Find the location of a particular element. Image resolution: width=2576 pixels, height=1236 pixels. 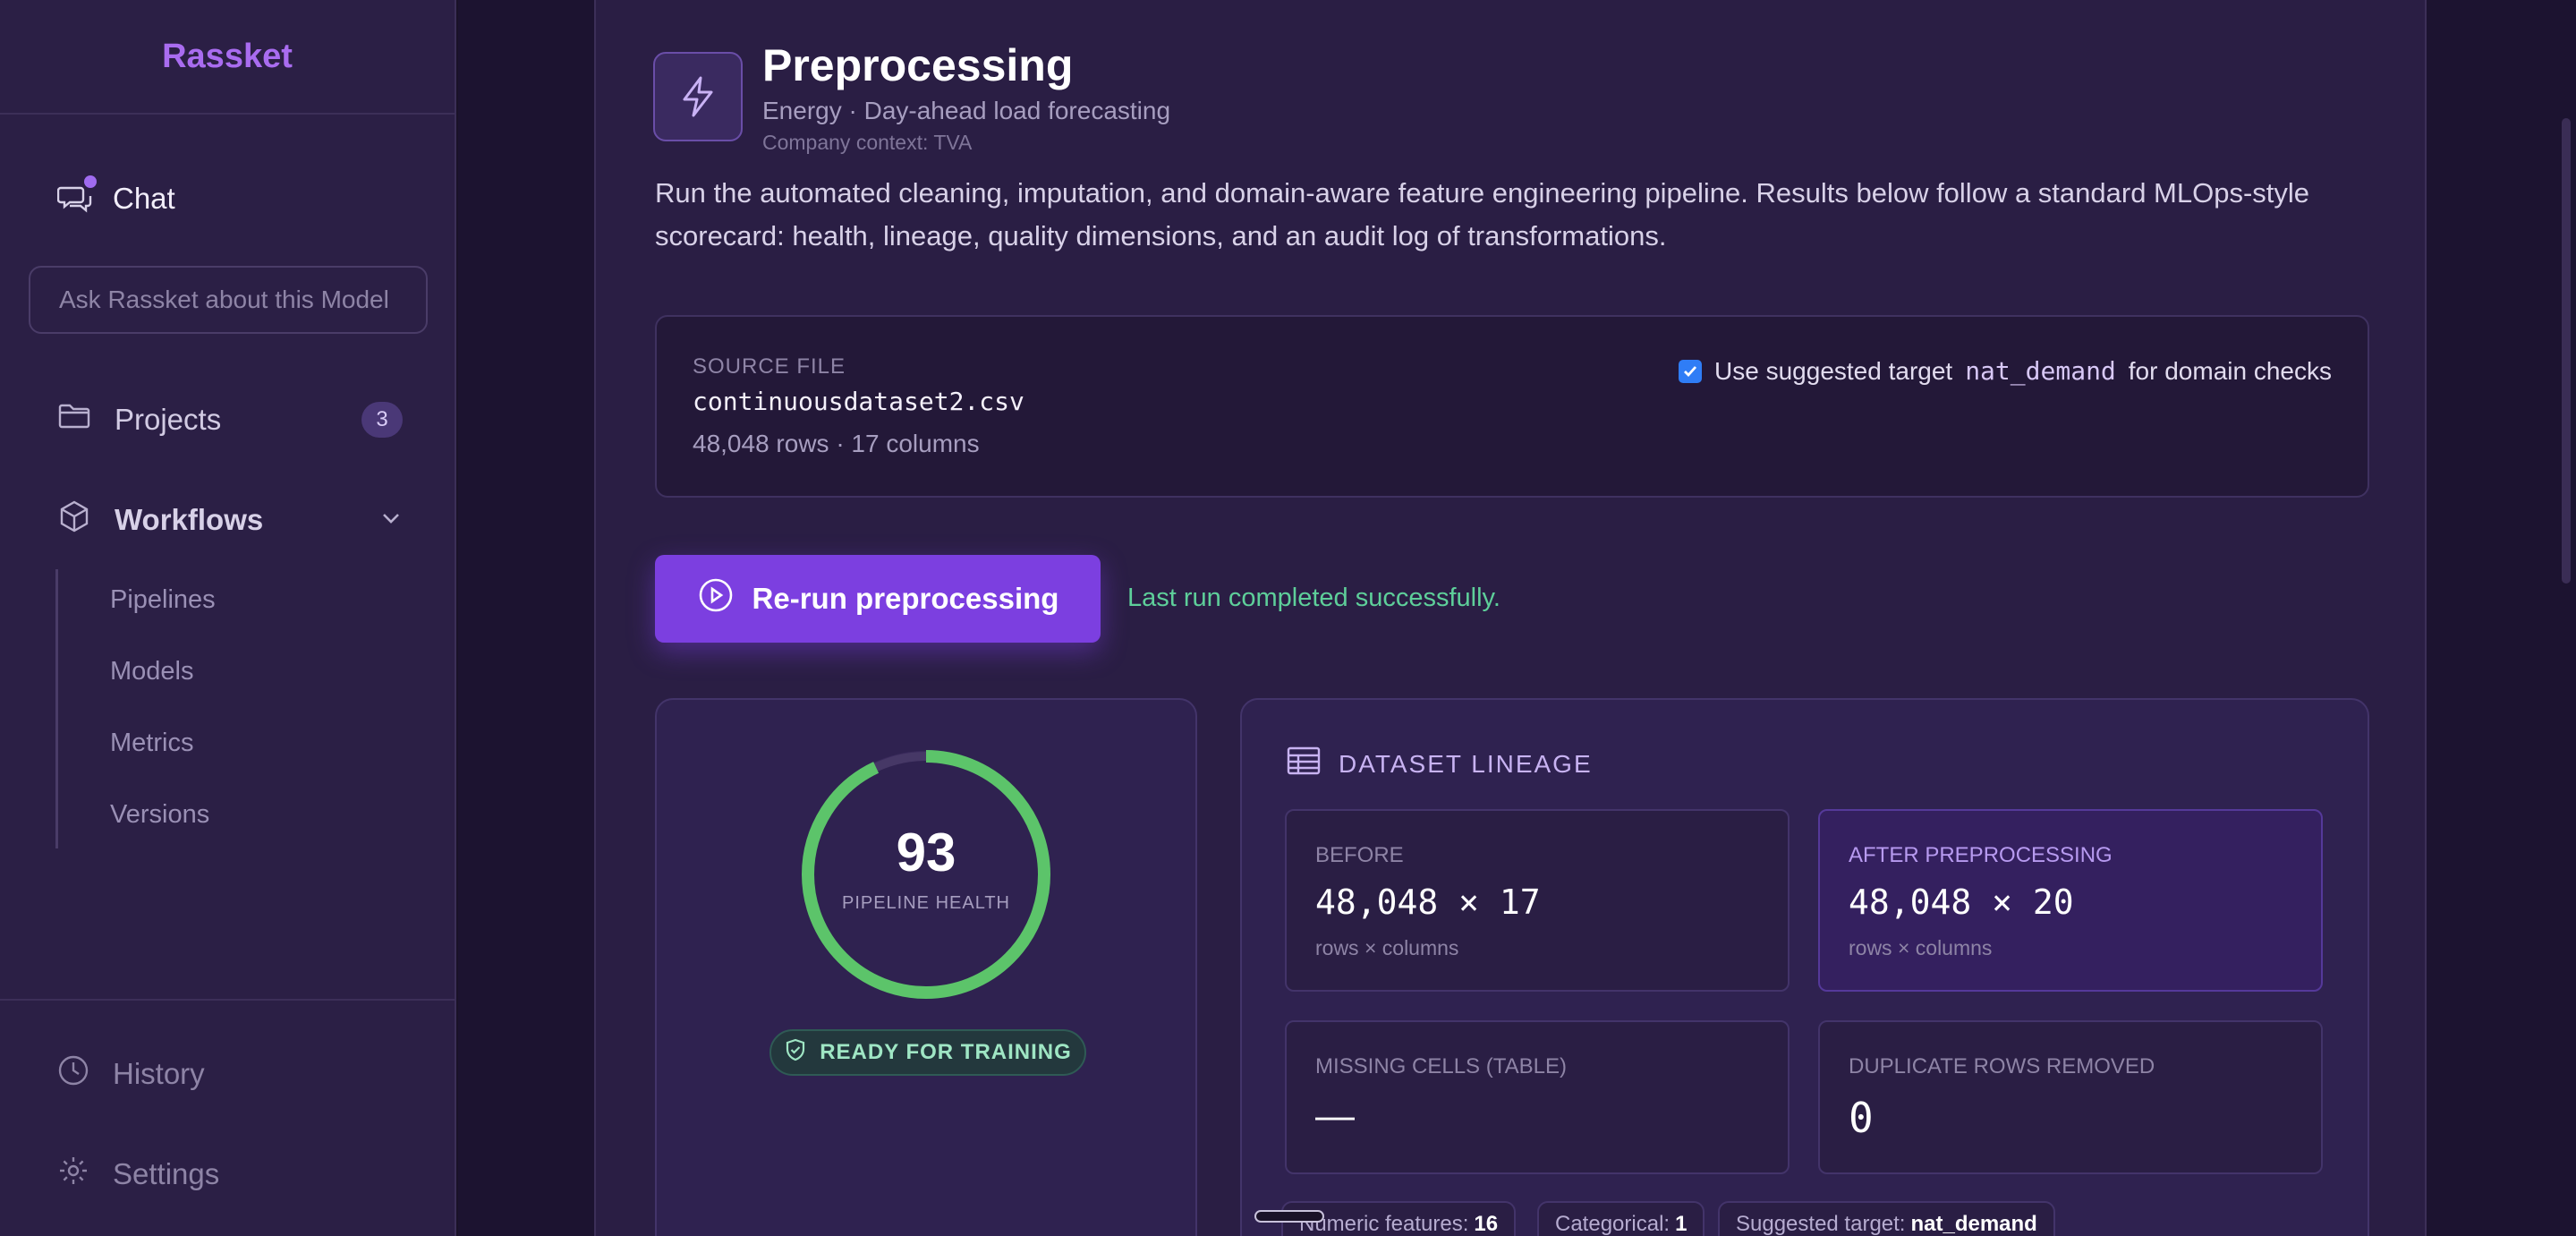

dup-value: 0 is located at coordinates (1861, 1118).